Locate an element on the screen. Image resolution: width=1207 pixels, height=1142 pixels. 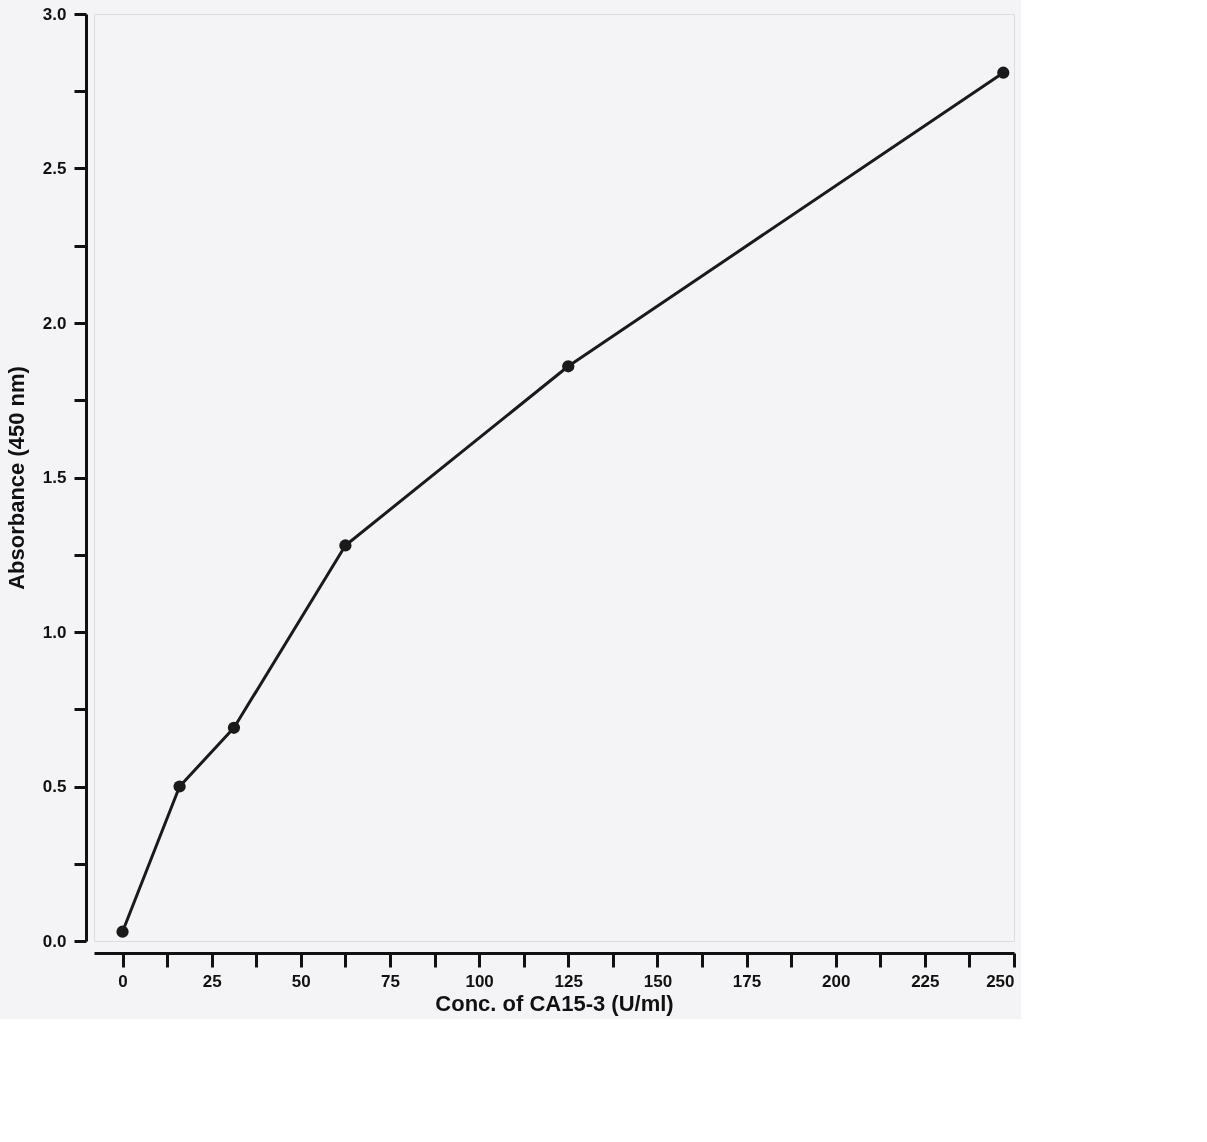
y-tick-label: 1.0 is located at coordinates (54, 632).